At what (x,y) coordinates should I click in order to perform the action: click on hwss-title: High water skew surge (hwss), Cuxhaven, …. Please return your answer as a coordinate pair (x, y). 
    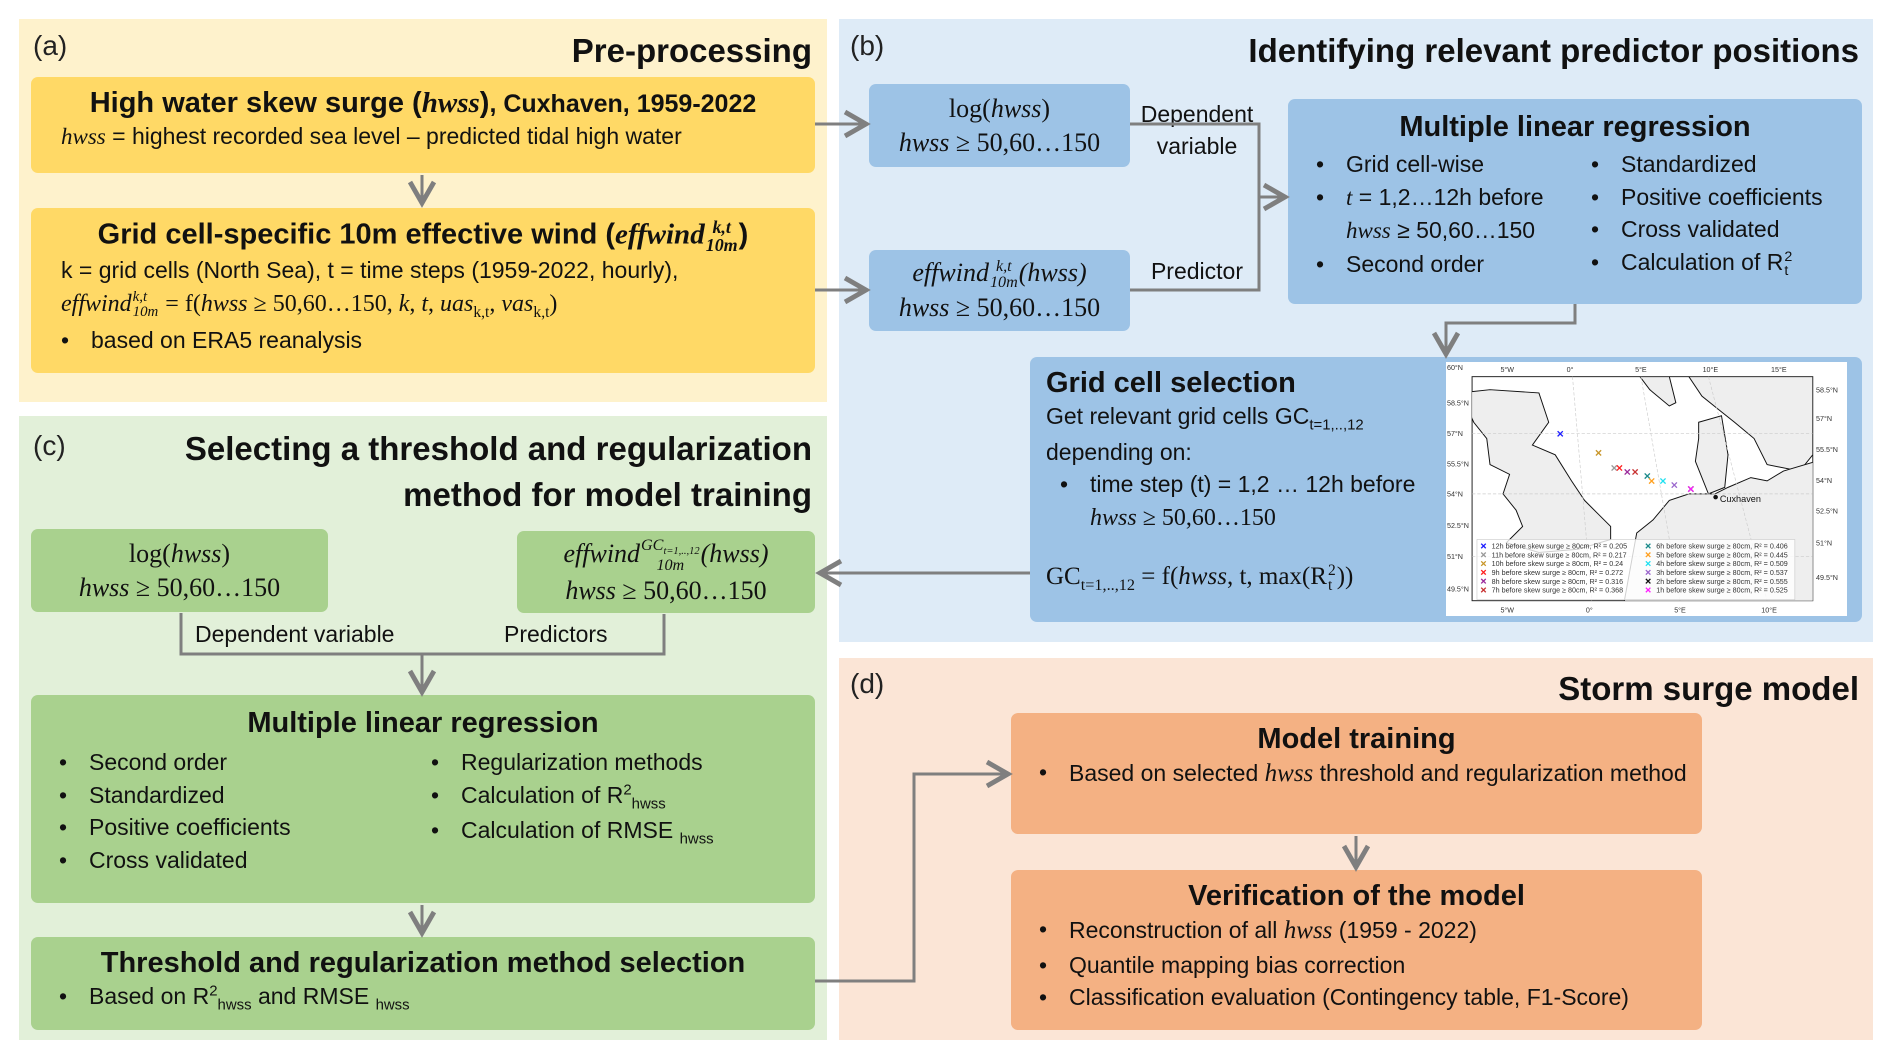
    Looking at the image, I should click on (423, 103).